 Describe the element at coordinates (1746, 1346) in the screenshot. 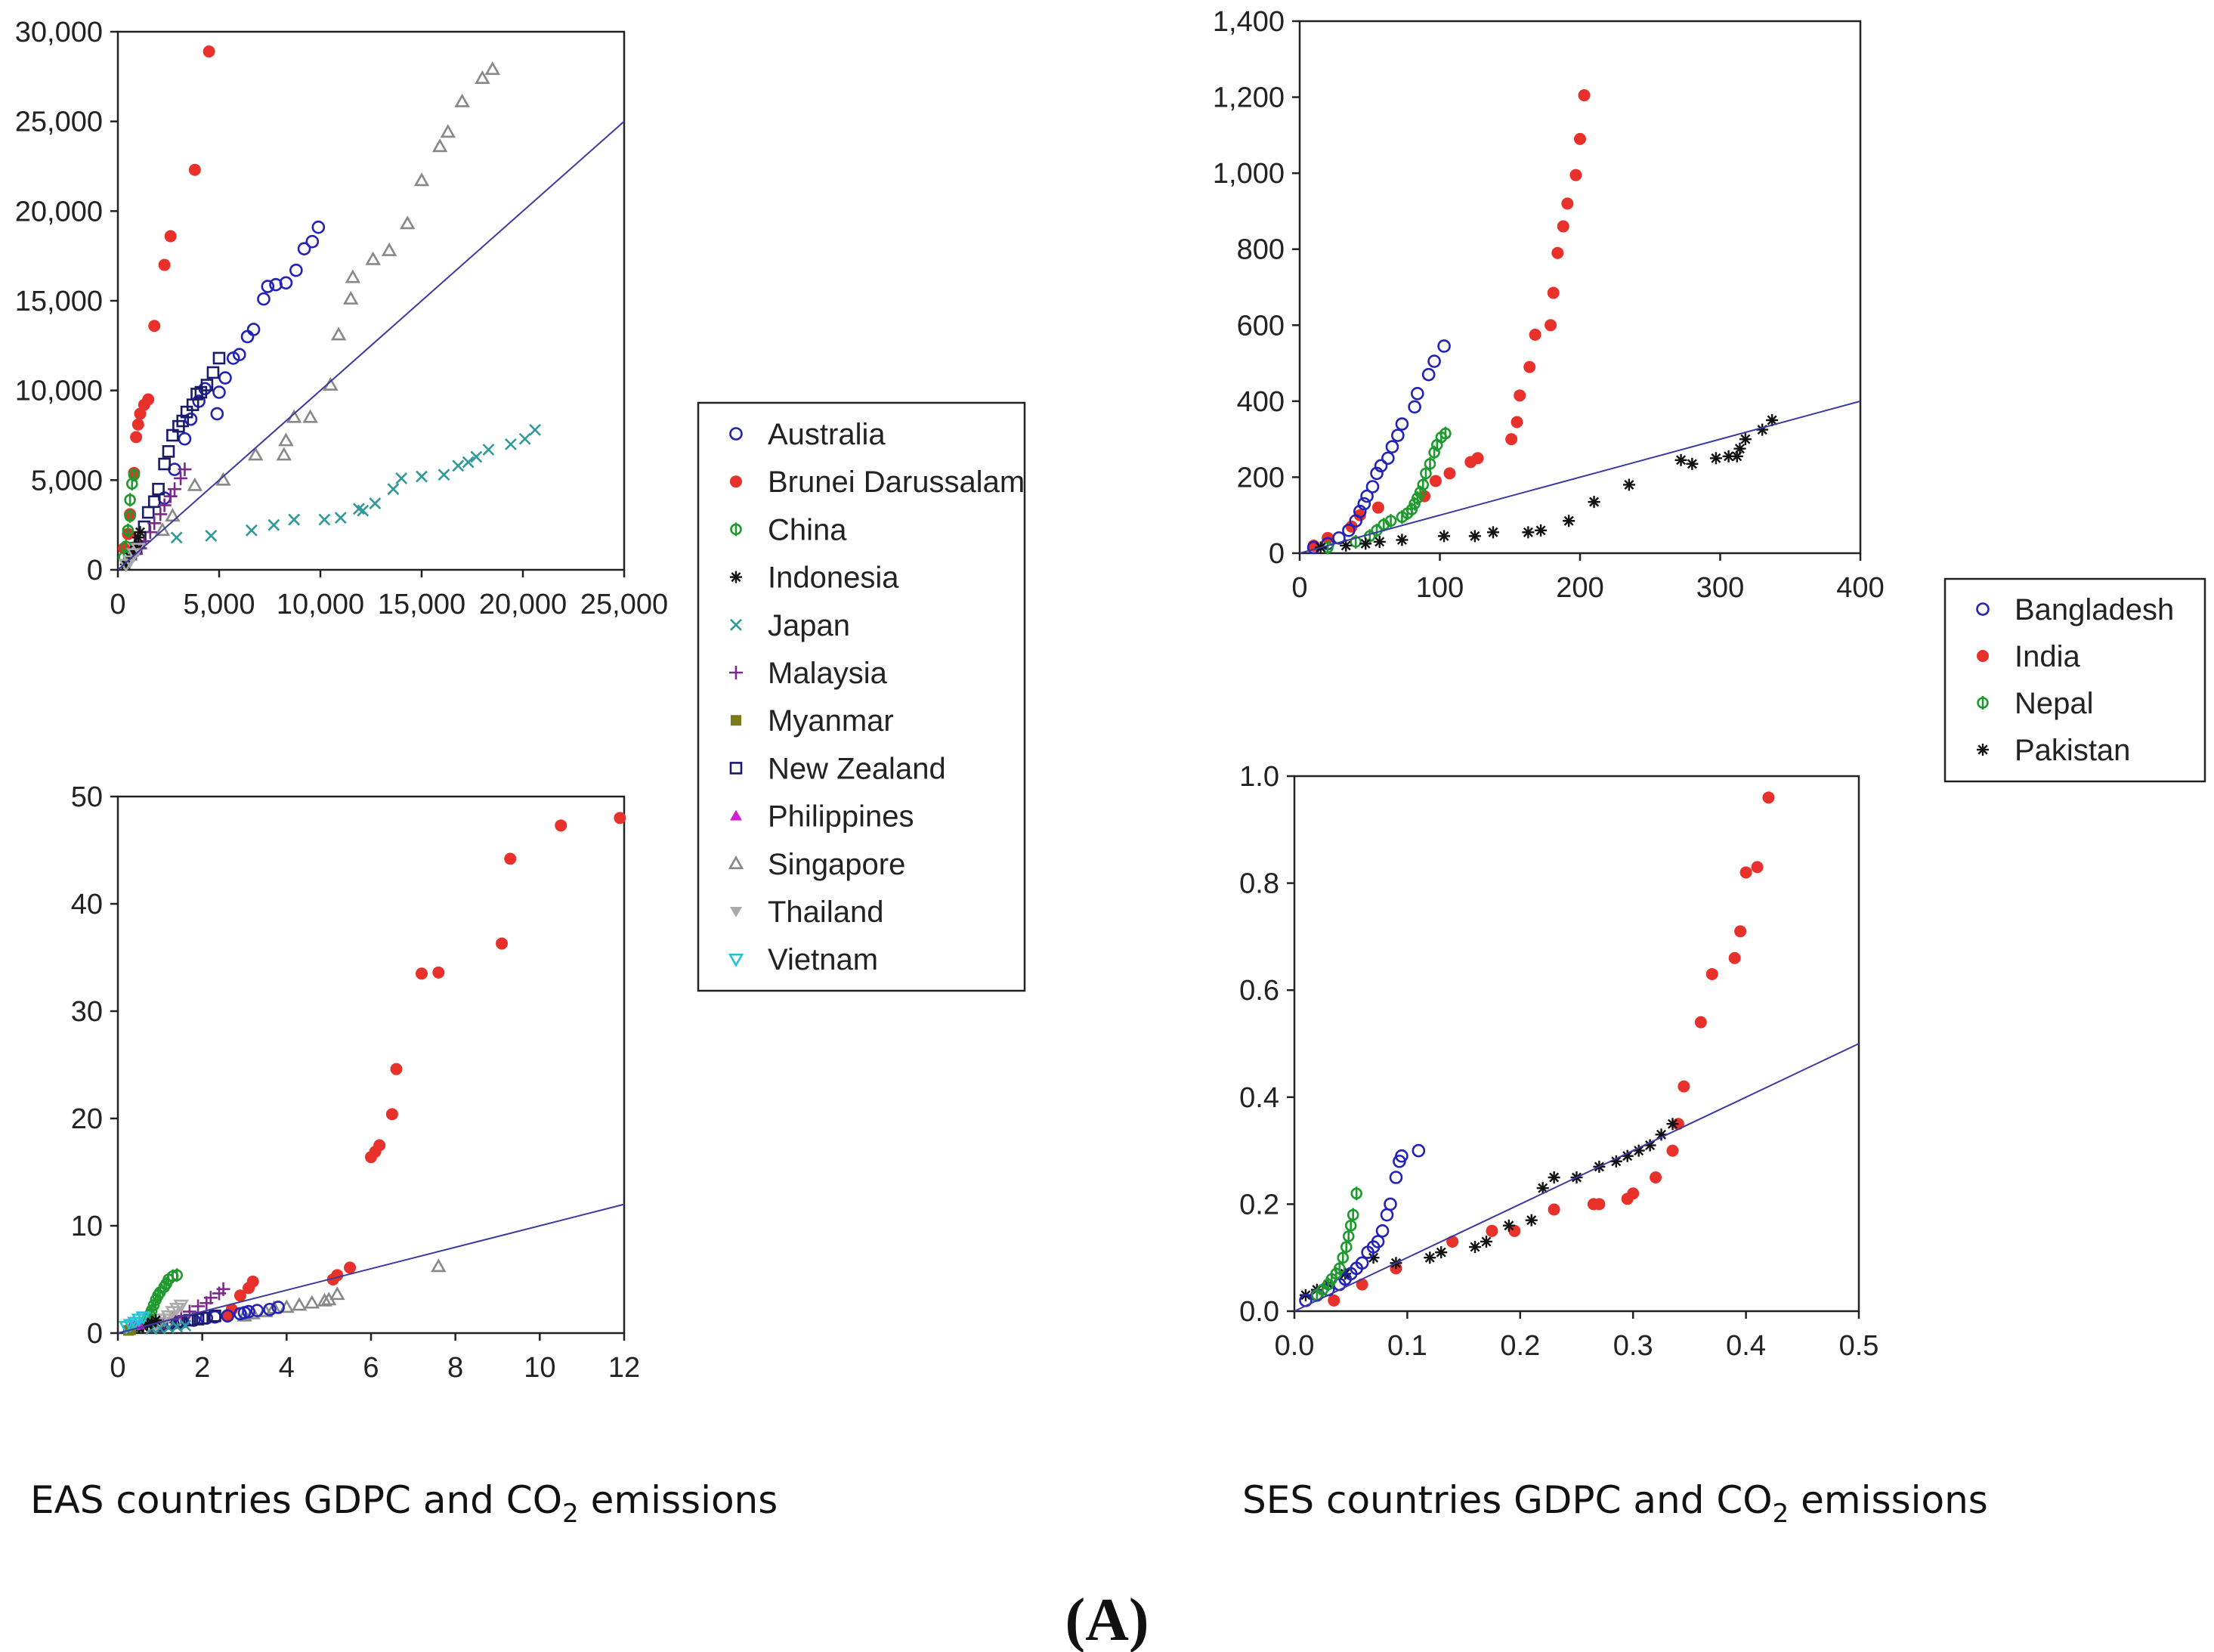

I see `ses-bottom-x-tick-label: 0.4` at that location.